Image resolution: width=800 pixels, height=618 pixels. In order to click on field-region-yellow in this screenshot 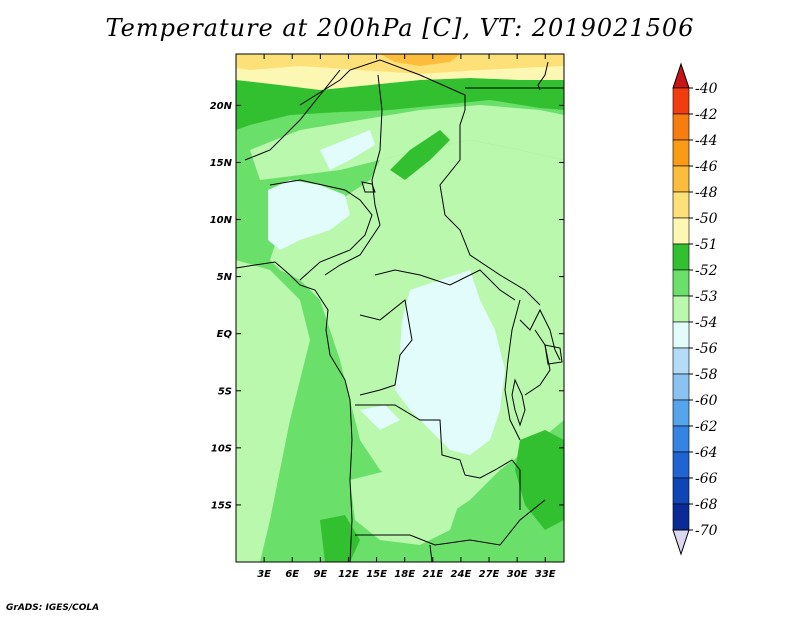, I will do `click(400, 64)`.